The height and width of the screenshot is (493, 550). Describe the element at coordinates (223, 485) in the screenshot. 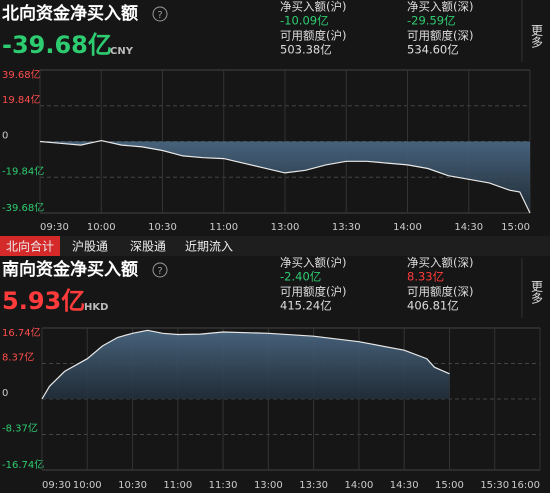

I see `x-tick-label: 11:30` at that location.